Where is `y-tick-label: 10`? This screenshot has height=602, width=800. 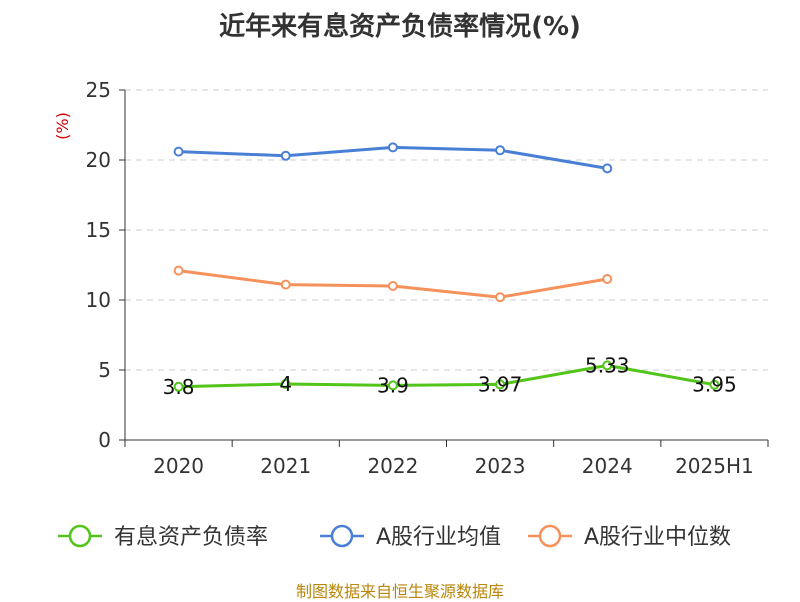
y-tick-label: 10 is located at coordinates (98, 300).